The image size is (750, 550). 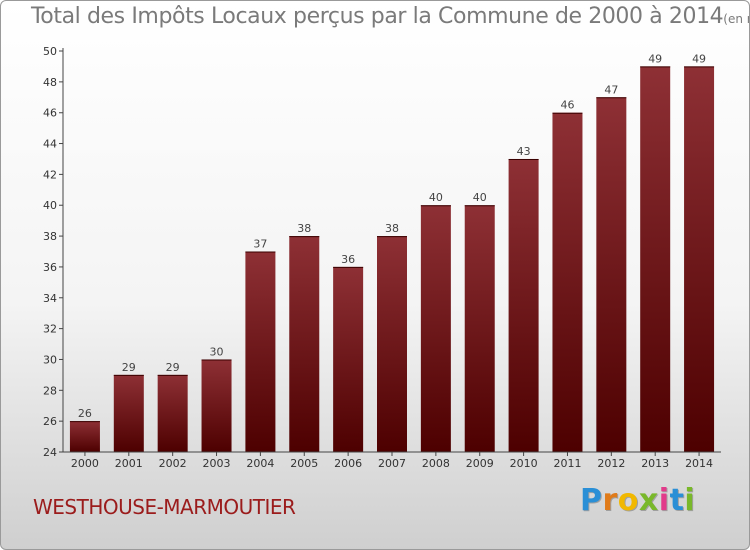 I want to click on x-tick-label: 2007, so click(x=392, y=463).